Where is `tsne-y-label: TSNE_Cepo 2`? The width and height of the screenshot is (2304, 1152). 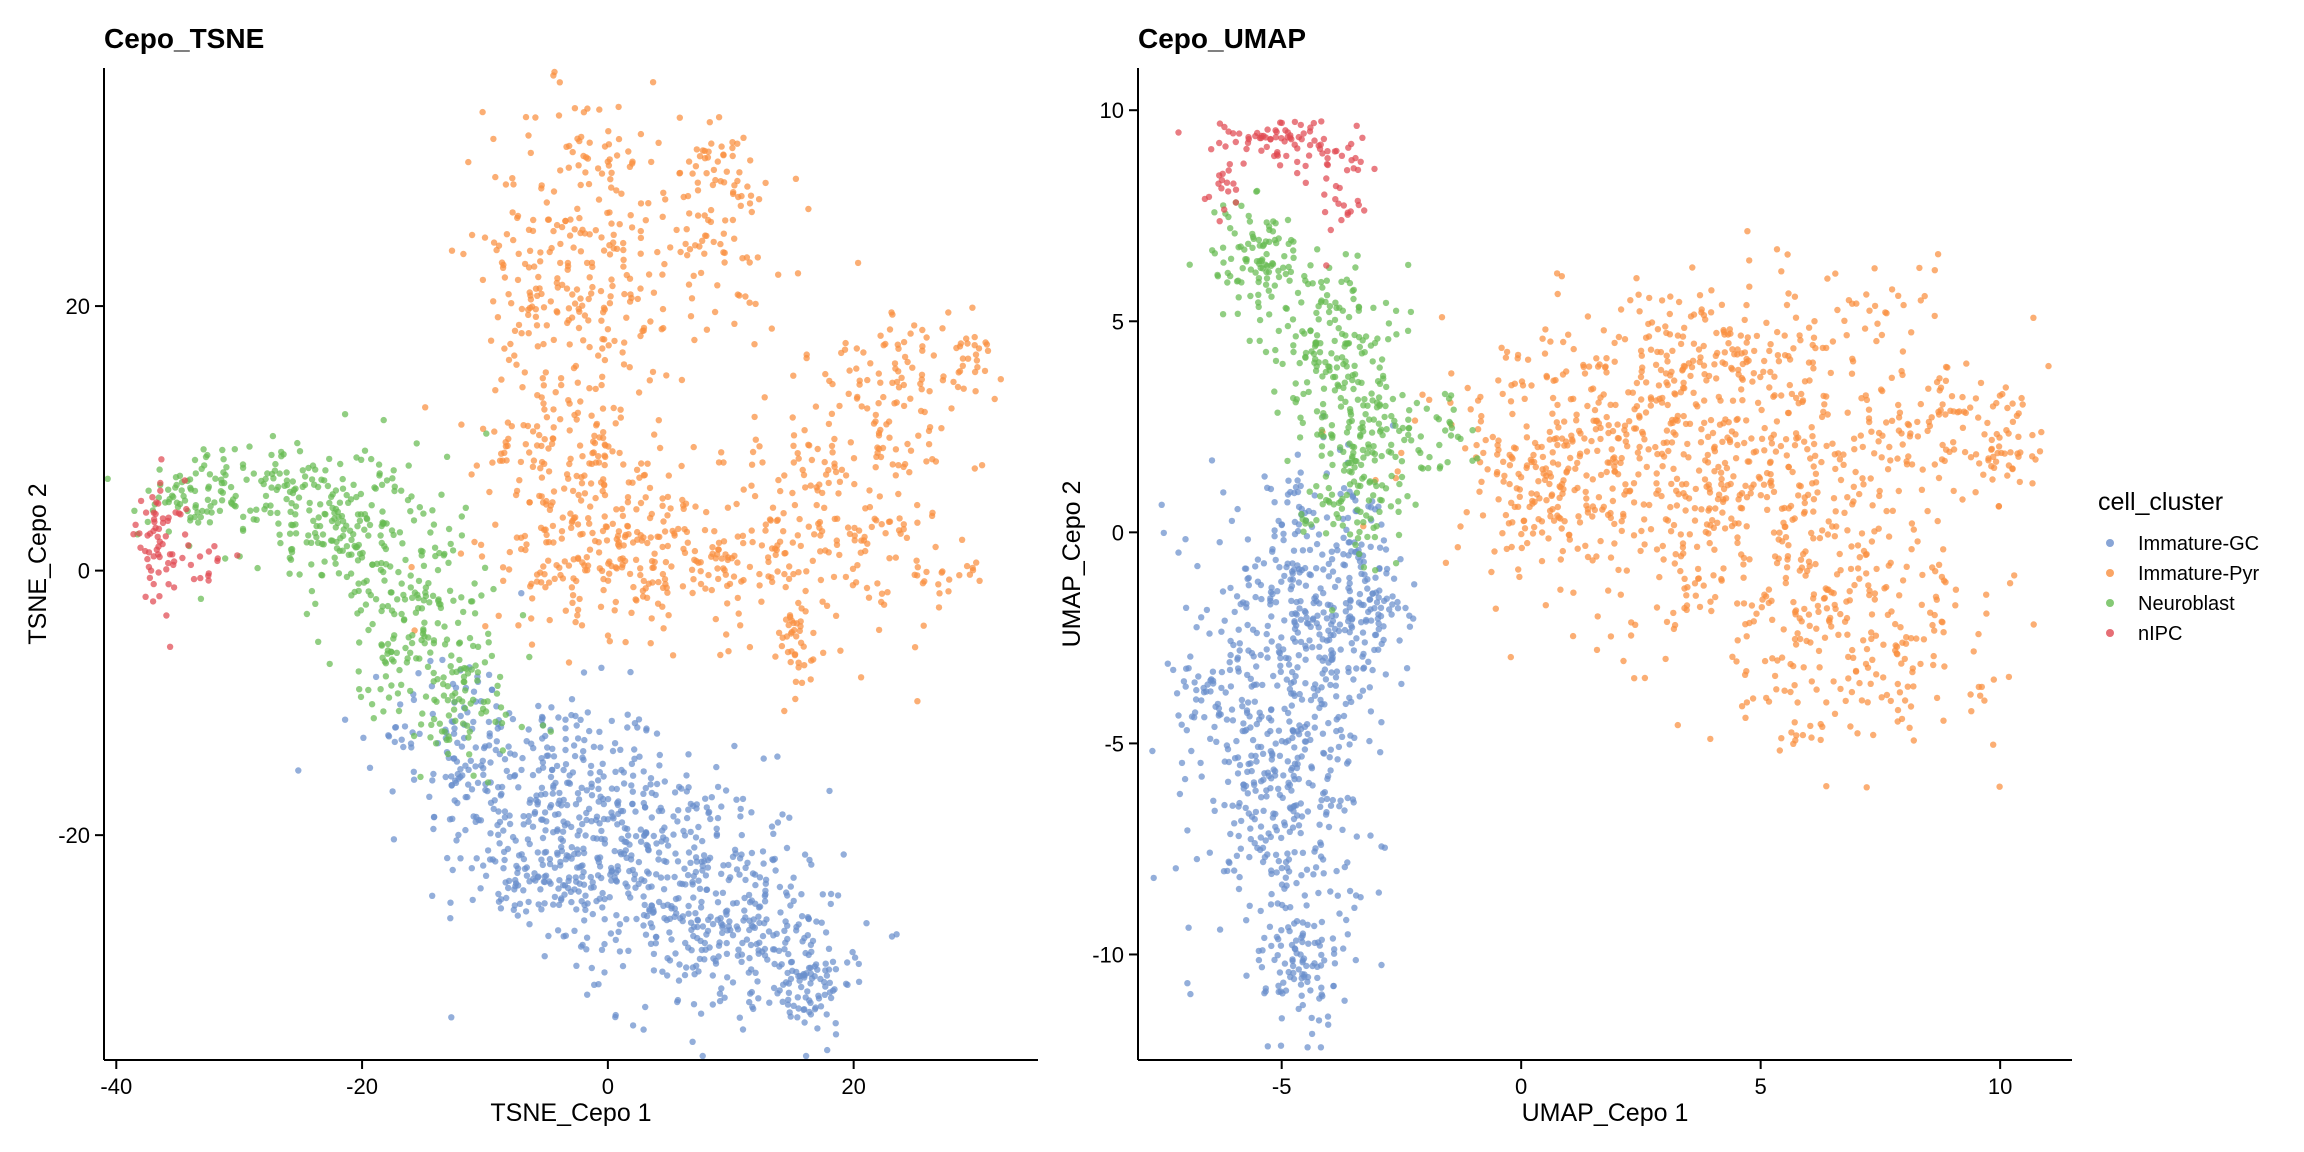 tsne-y-label: TSNE_Cepo 2 is located at coordinates (38, 563).